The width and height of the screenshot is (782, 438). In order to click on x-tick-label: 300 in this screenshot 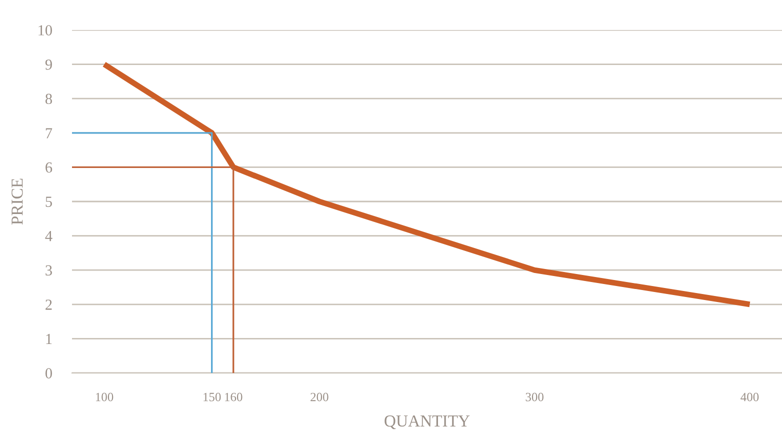, I will do `click(535, 397)`.